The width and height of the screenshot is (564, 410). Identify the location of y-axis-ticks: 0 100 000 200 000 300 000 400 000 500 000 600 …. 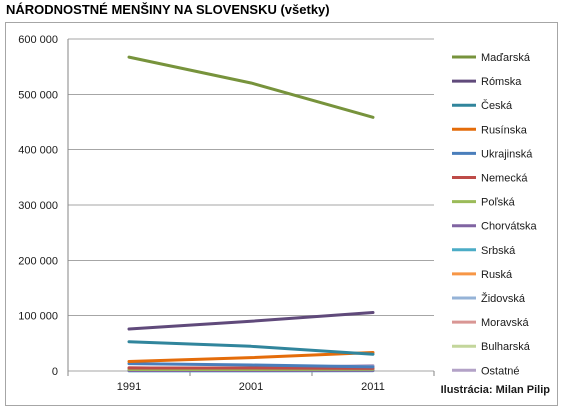
(38, 206).